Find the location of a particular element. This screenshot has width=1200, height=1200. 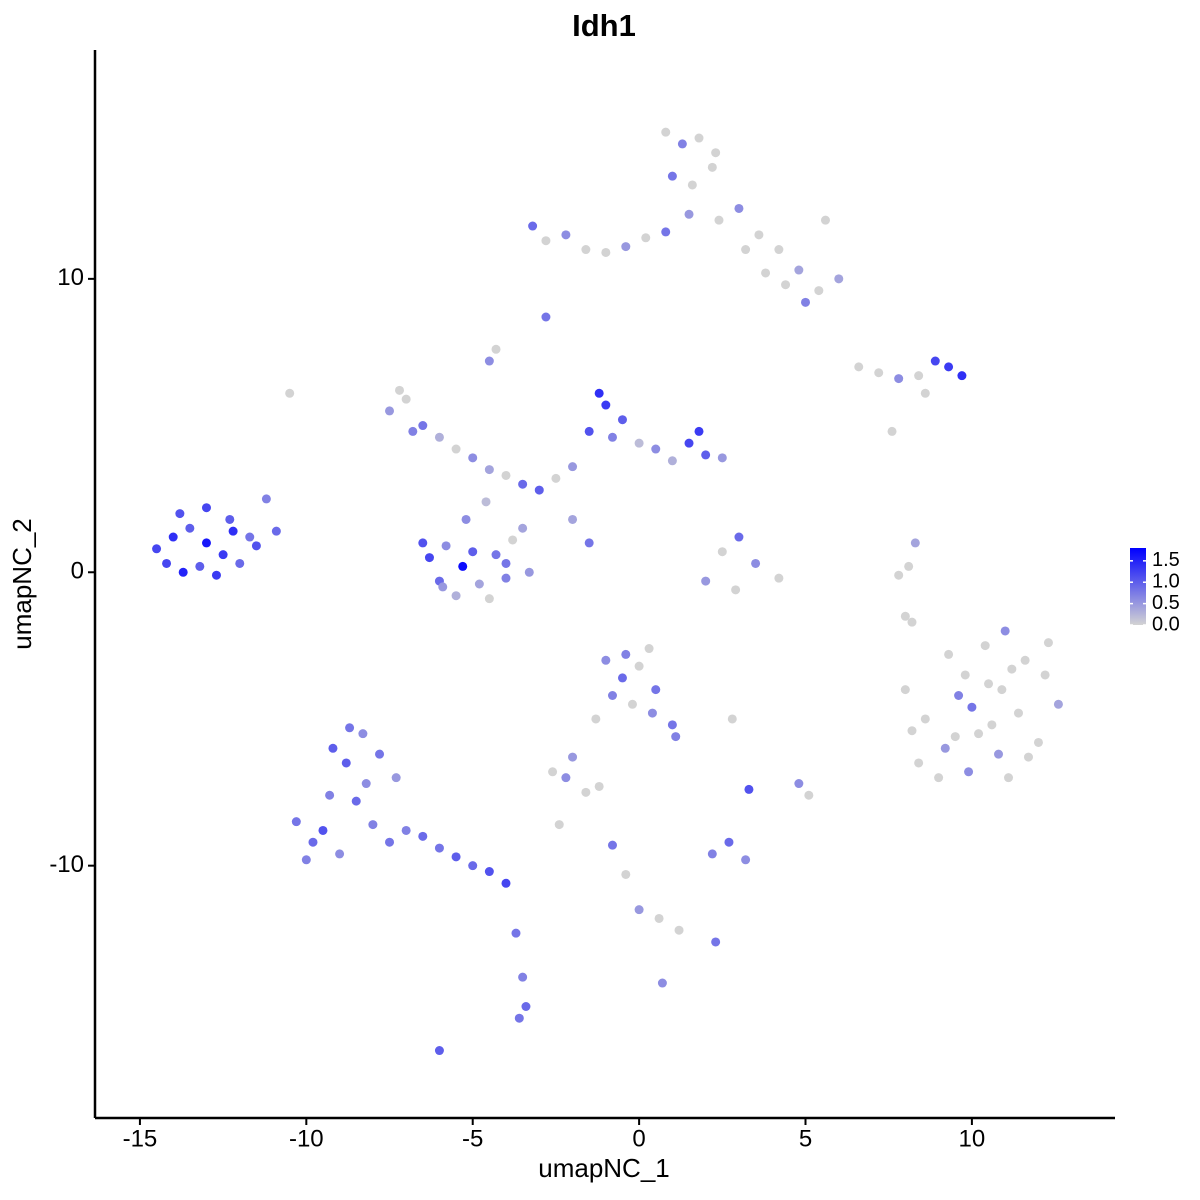

x-tick-label: 5 is located at coordinates (805, 1138).